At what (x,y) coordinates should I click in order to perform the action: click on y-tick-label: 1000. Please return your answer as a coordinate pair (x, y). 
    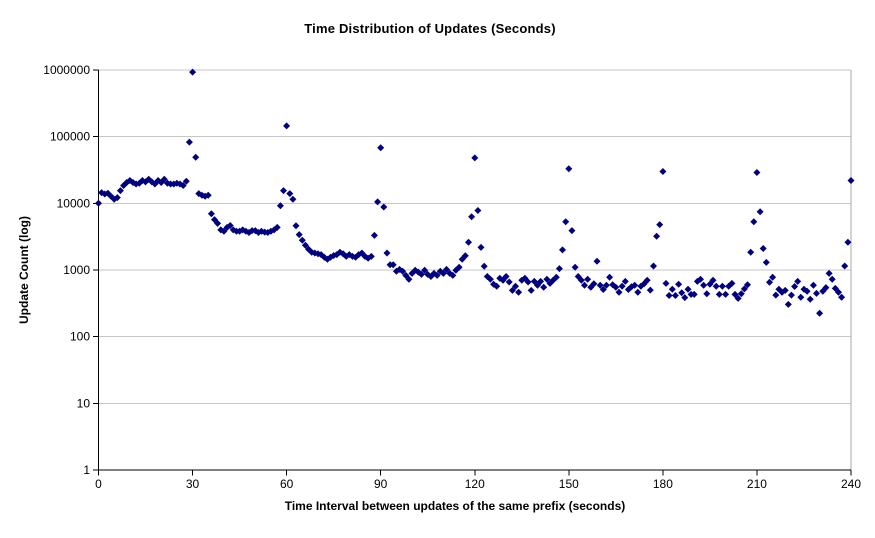
    Looking at the image, I should click on (76, 270).